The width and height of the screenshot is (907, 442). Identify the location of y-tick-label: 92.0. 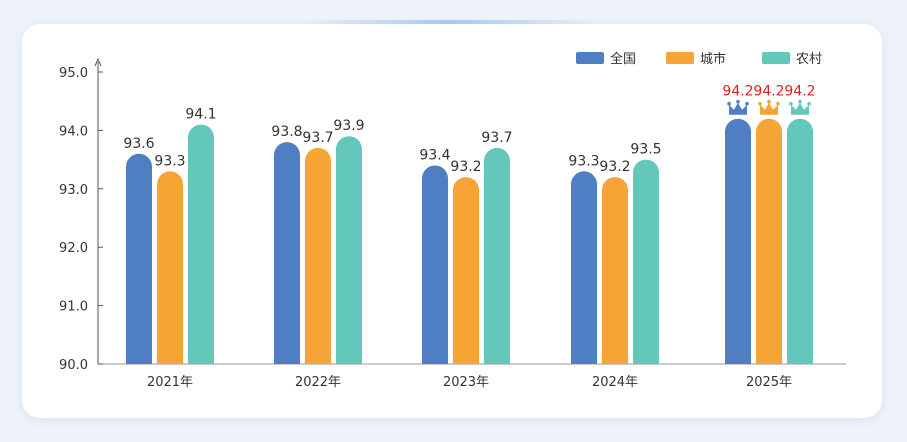
(73, 248).